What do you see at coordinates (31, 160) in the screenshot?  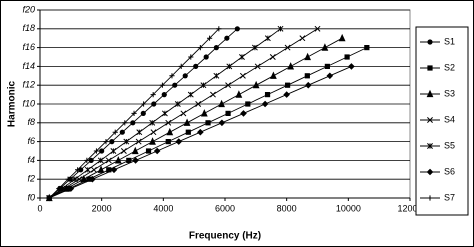 I see `y-tick-label: f4` at bounding box center [31, 160].